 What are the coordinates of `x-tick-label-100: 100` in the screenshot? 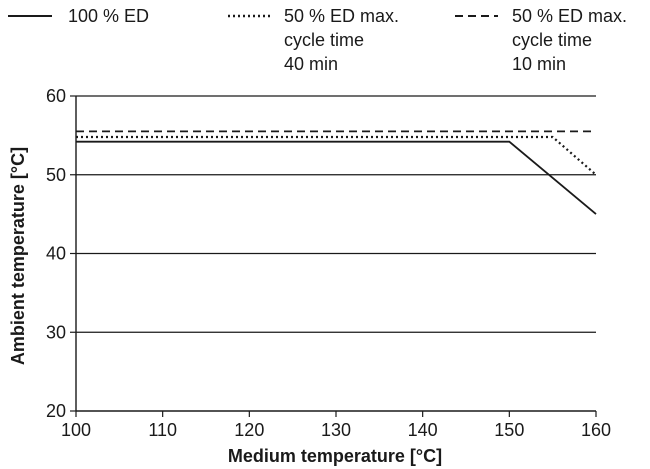 It's located at (76, 430).